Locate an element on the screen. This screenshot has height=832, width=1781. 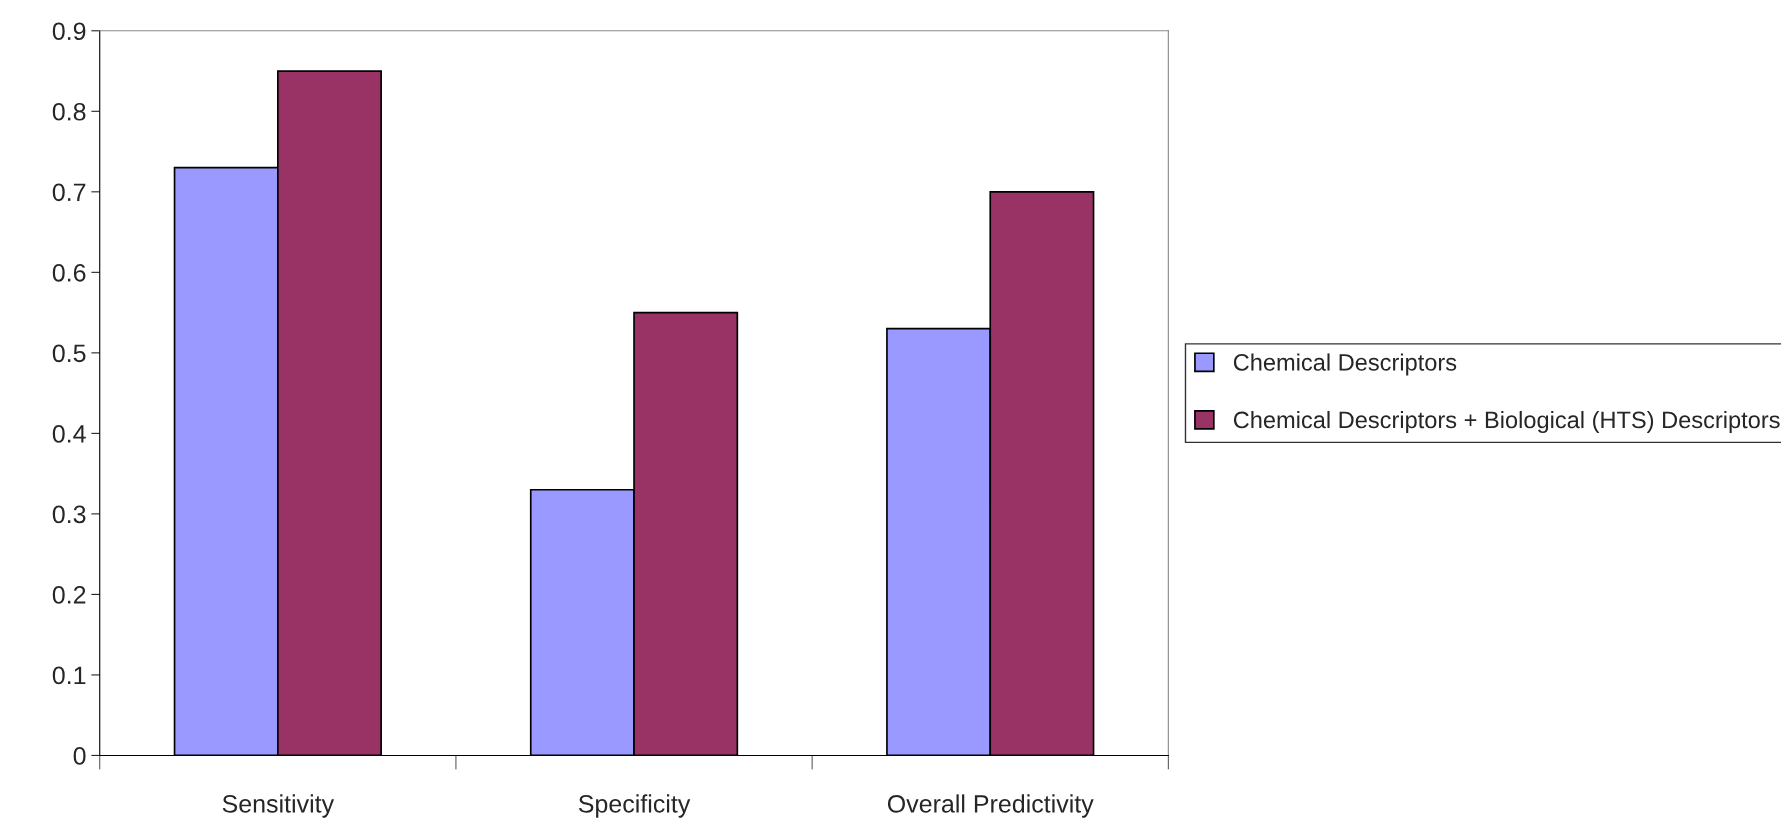
y-tick-label: 0.3 is located at coordinates (69, 514).